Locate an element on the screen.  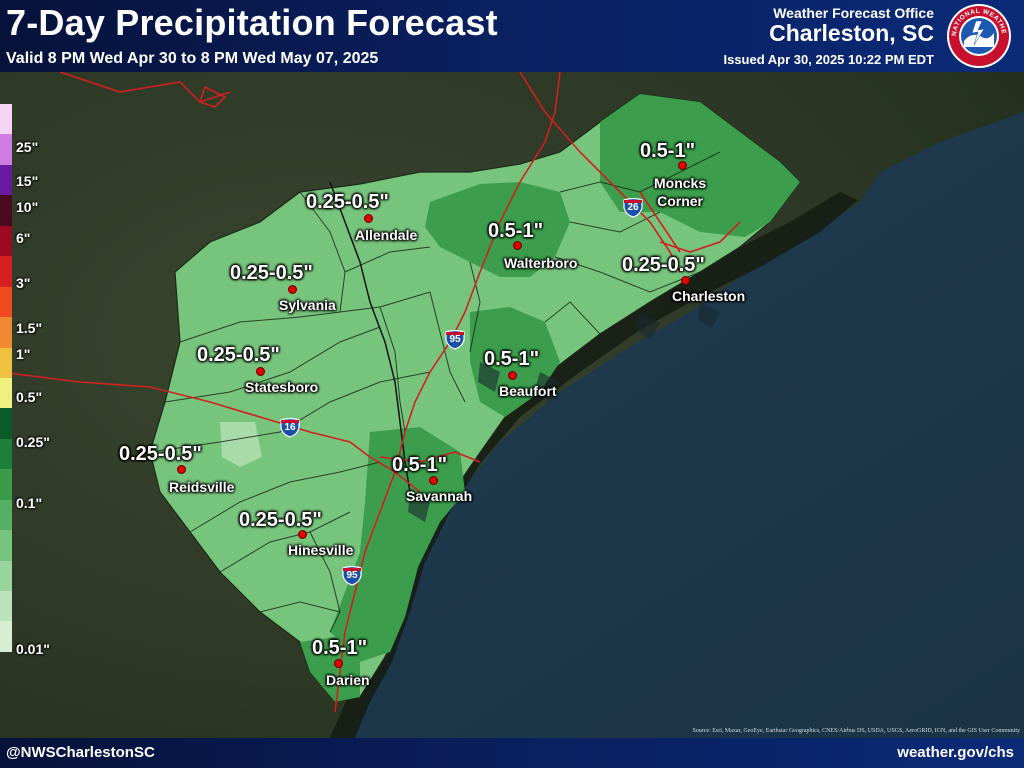
interstate-shield-26: 26 is located at coordinates (633, 207).